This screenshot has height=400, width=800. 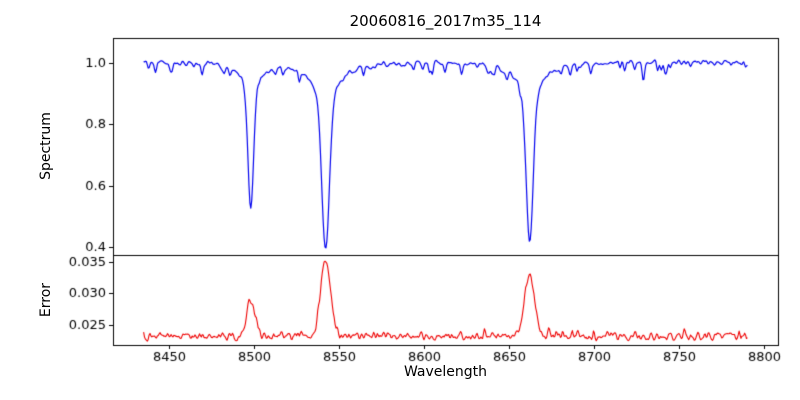 I want to click on error-axis-label: Error, so click(x=46, y=300).